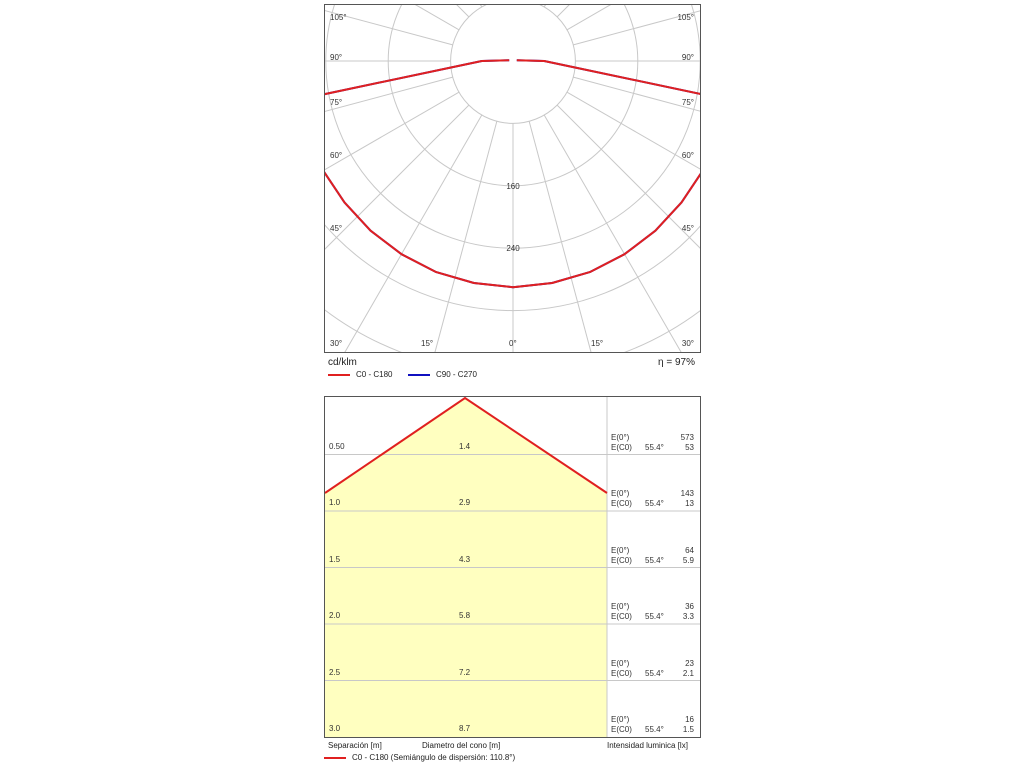  What do you see at coordinates (688, 616) in the screenshot?
I see `ec0-value: 3.3` at bounding box center [688, 616].